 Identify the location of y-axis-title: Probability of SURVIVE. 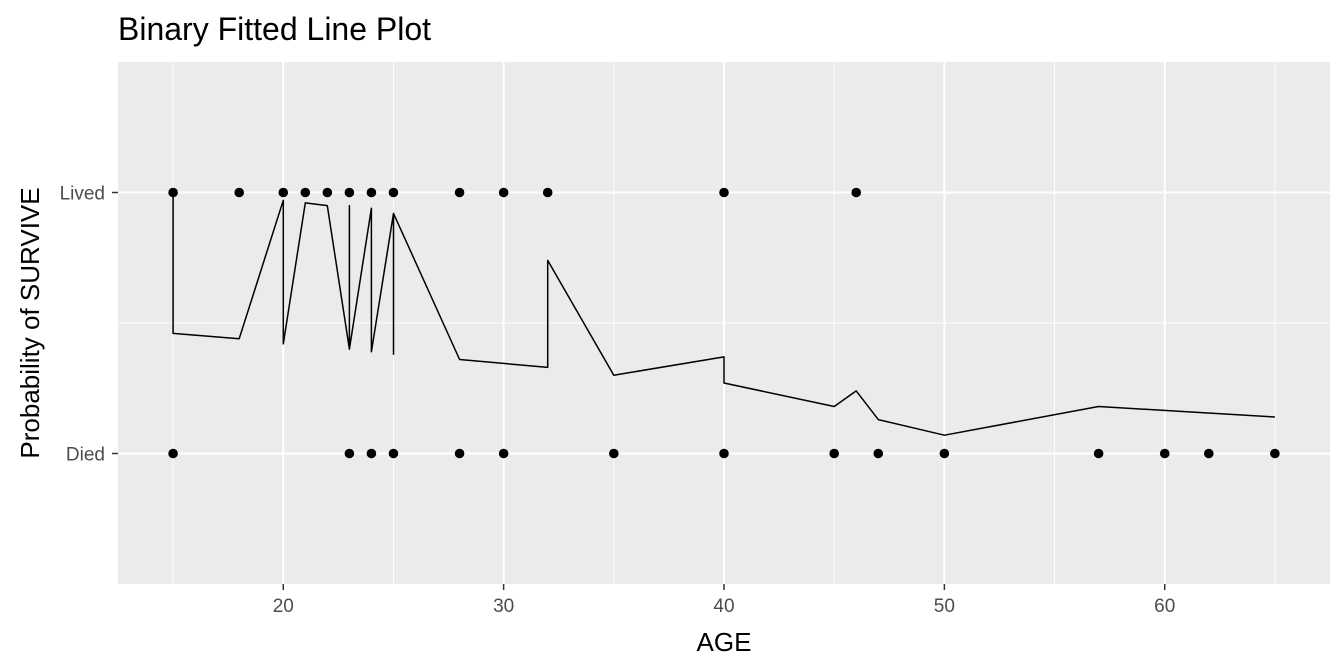
(30, 322).